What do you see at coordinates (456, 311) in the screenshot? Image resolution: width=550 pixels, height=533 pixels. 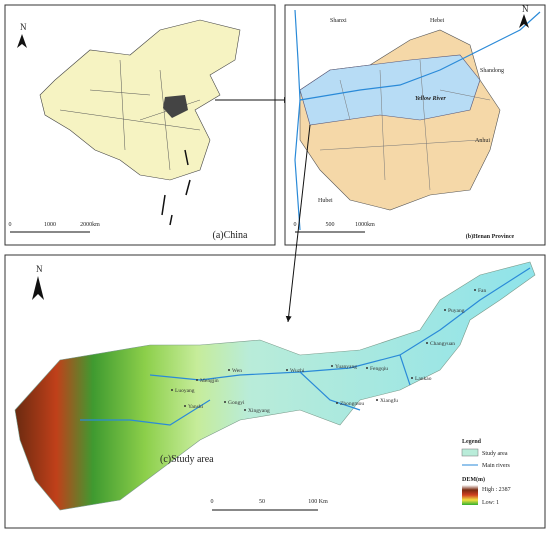 I see `place-label: Puyang` at bounding box center [456, 311].